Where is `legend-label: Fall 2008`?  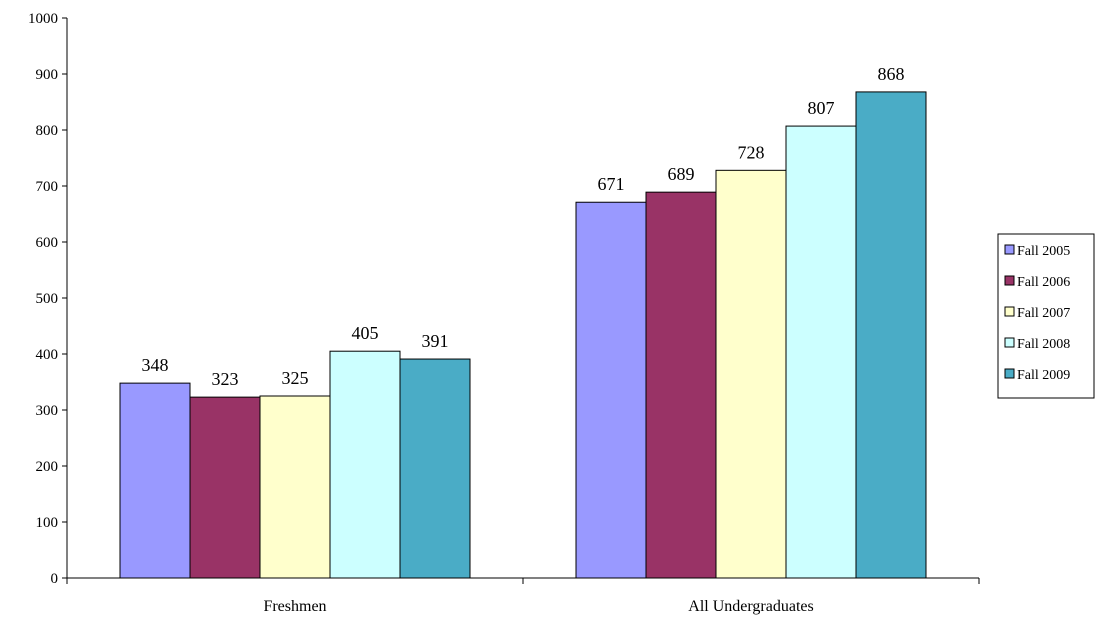
legend-label: Fall 2008 is located at coordinates (1043, 344).